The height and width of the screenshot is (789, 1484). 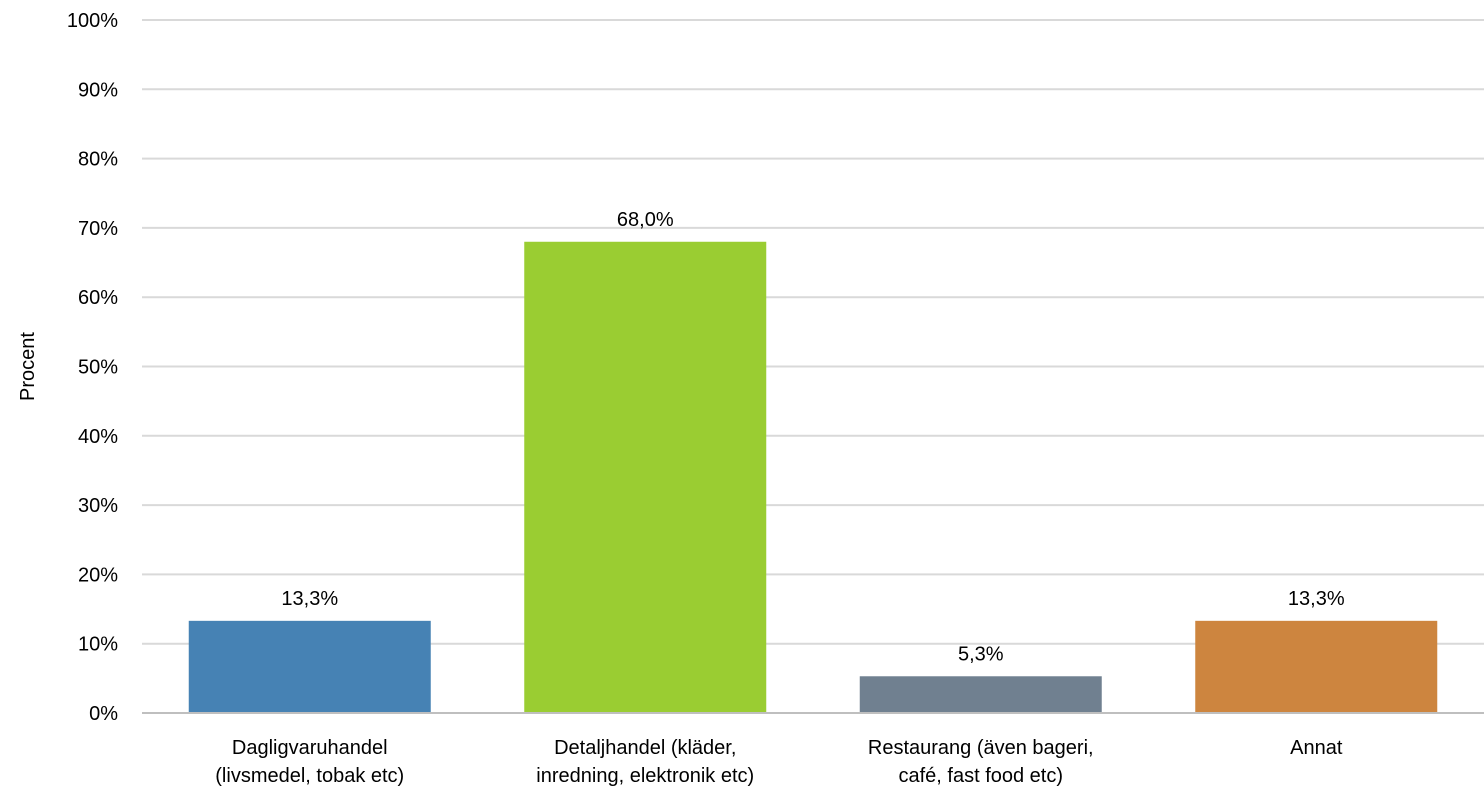 What do you see at coordinates (1316, 748) in the screenshot?
I see `x-tick-label: Annat` at bounding box center [1316, 748].